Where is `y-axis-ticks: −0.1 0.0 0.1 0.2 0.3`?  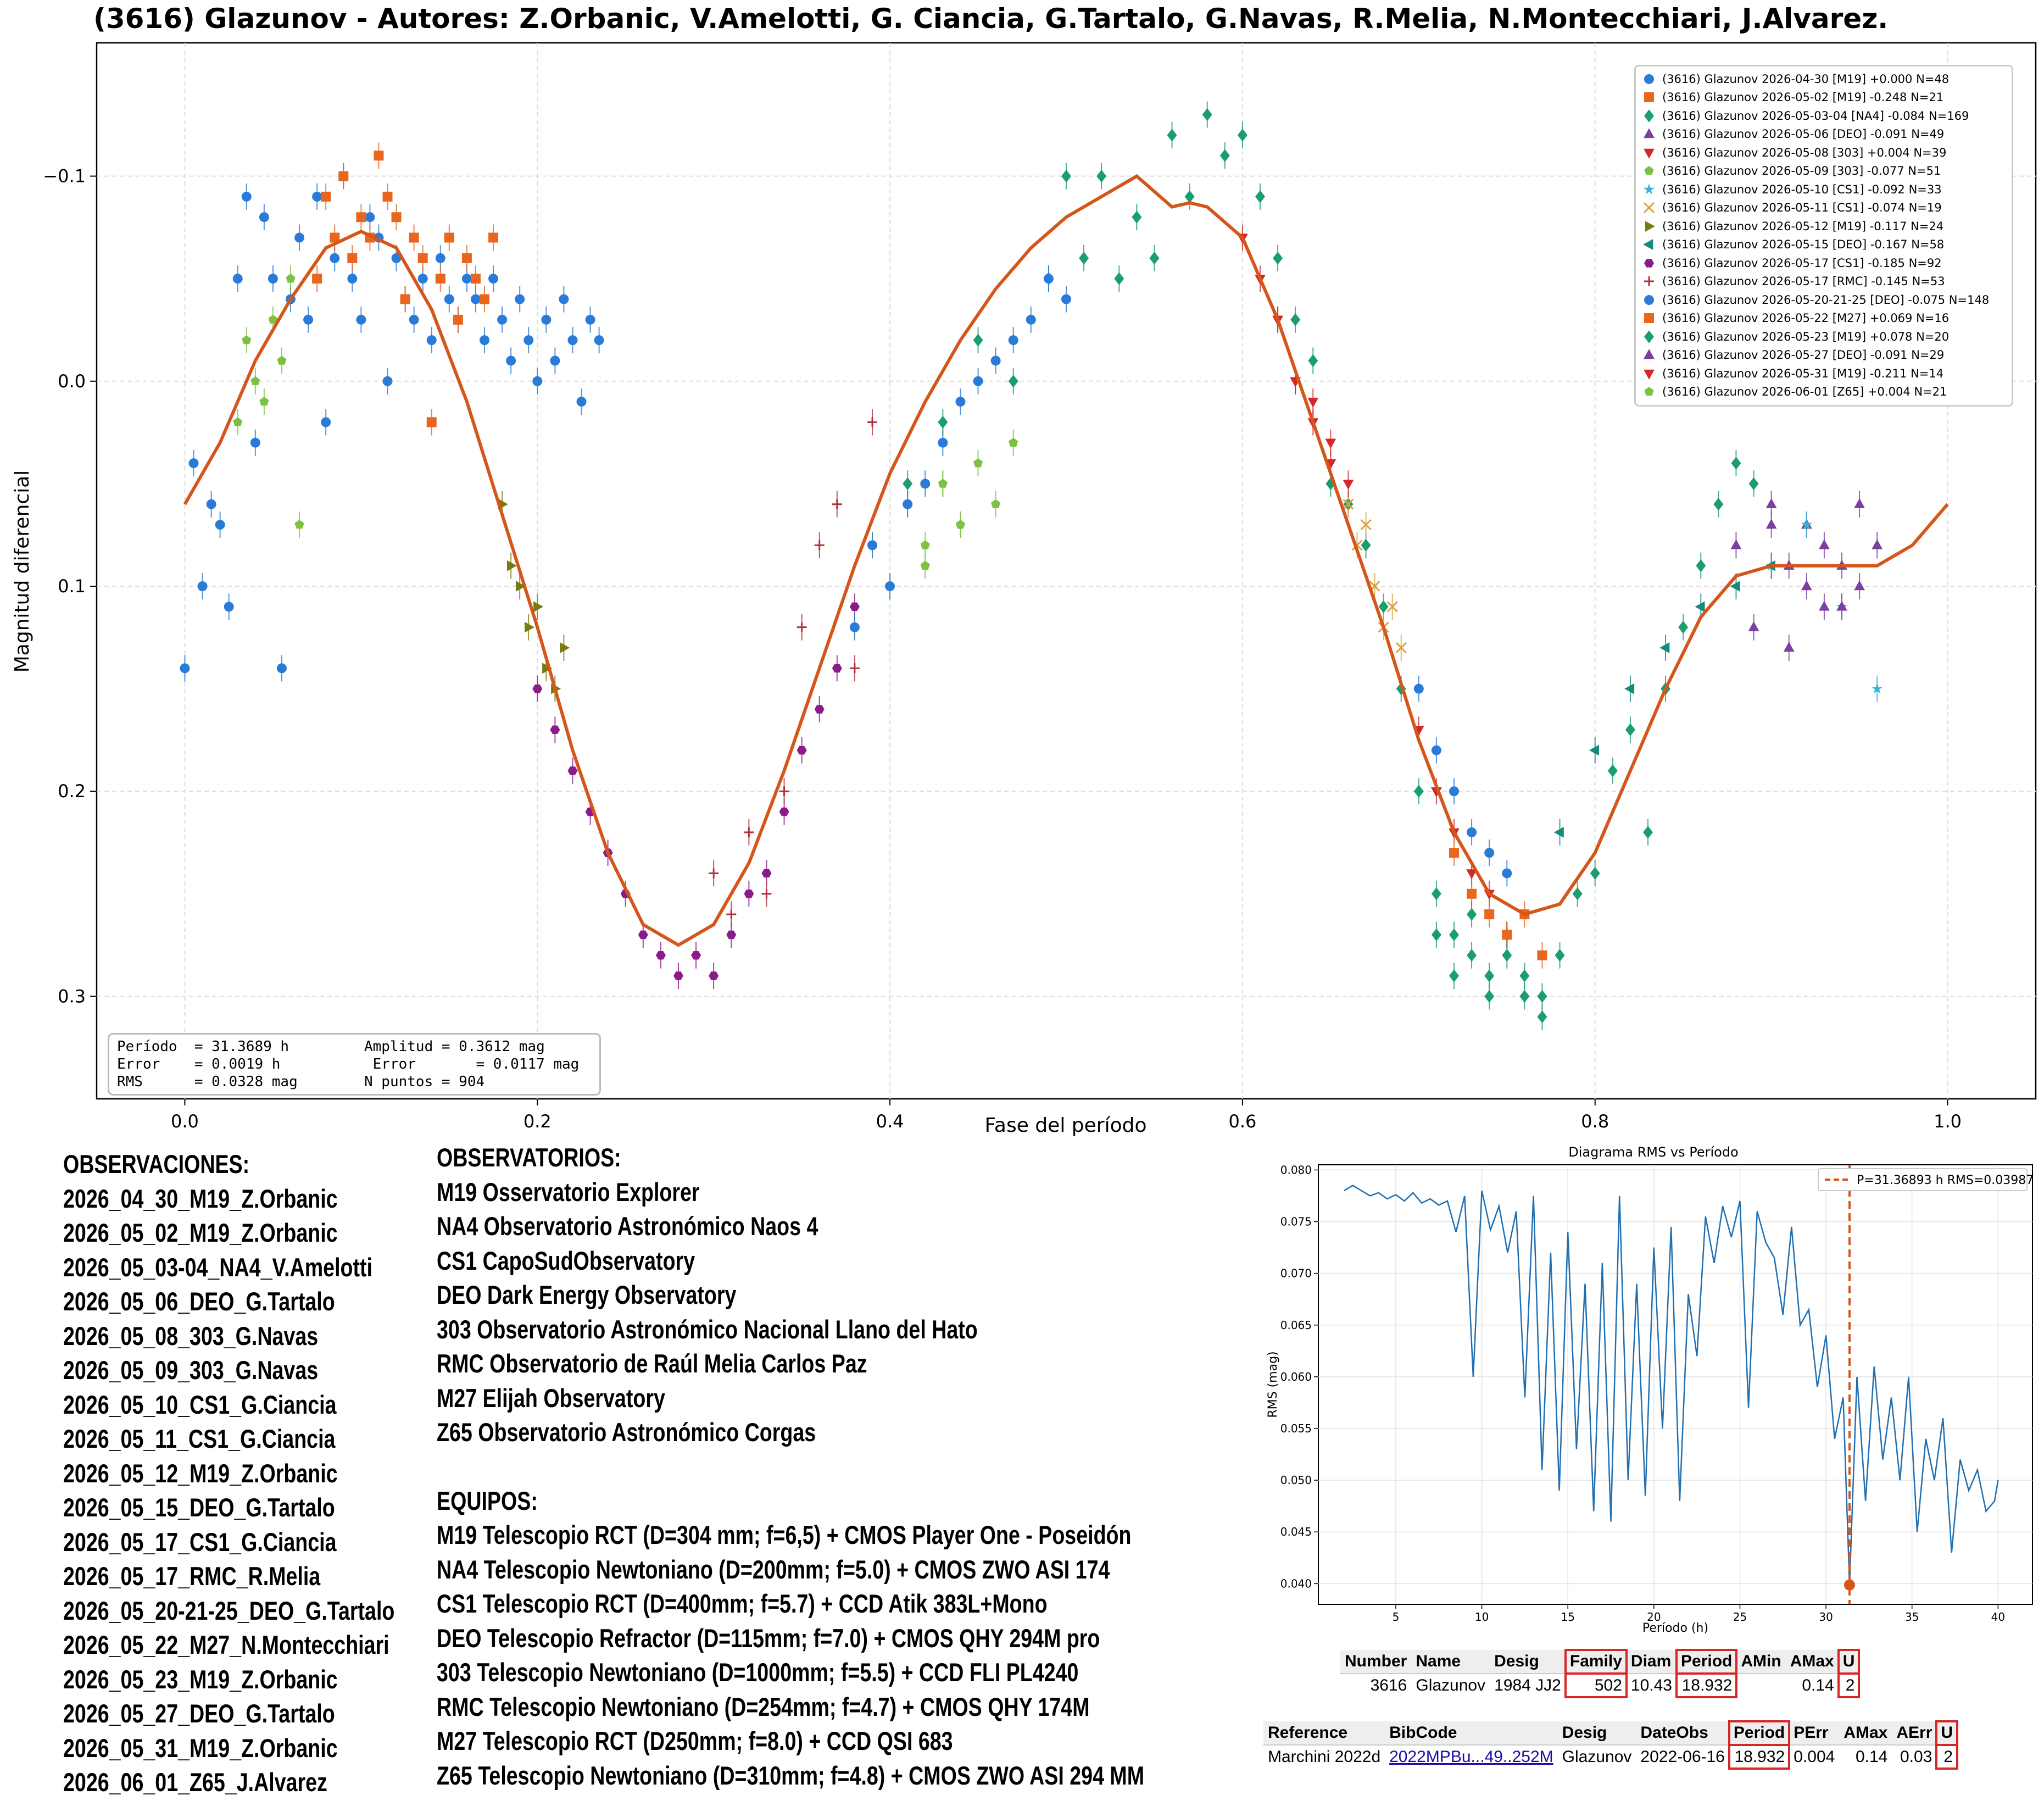
y-axis-ticks: −0.1 0.0 0.1 0.2 0.3 is located at coordinates (70, 587).